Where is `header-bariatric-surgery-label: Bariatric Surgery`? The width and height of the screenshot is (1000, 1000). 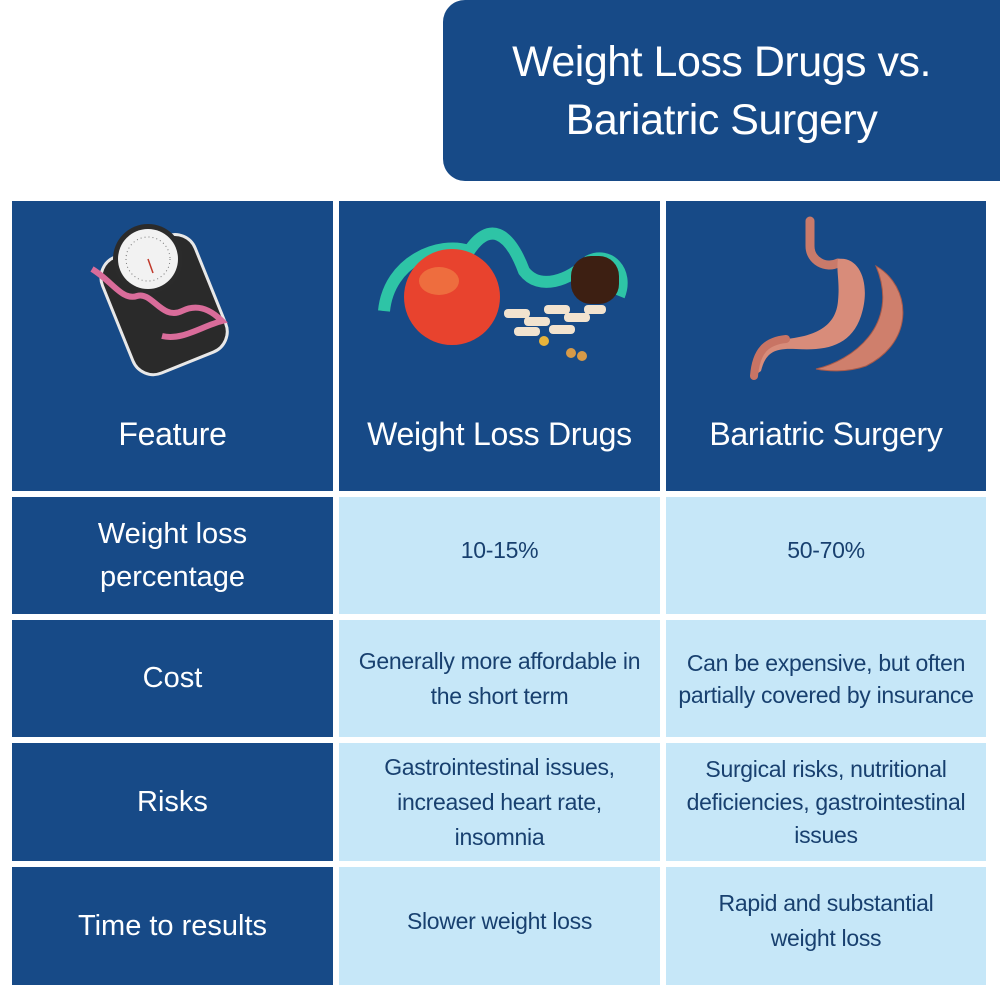
header-bariatric-surgery-label: Bariatric Surgery is located at coordinates (826, 434).